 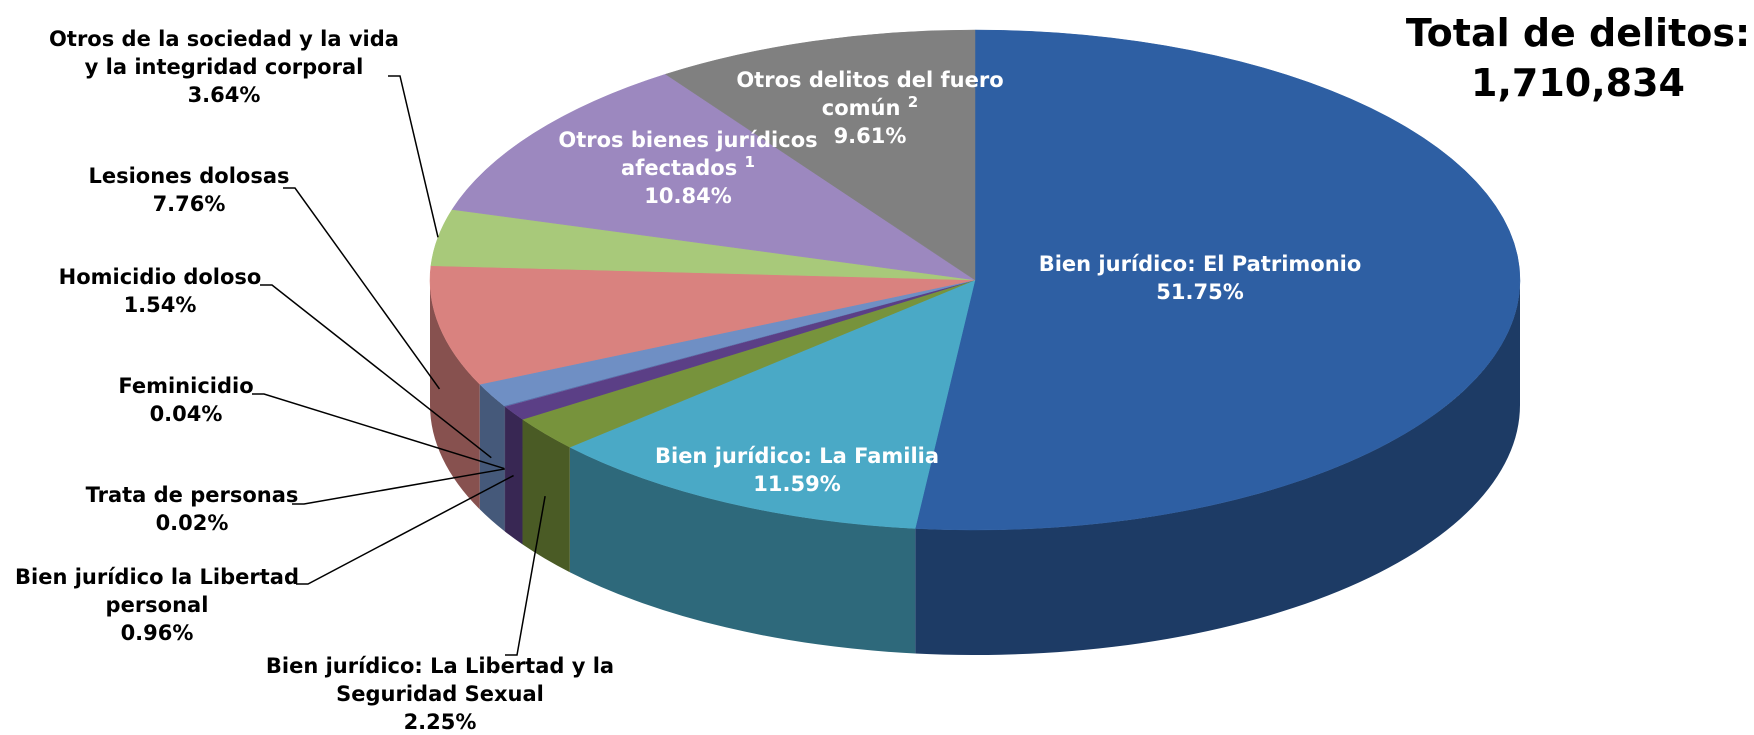 I want to click on slice-value: 7.76%, so click(x=189, y=204).